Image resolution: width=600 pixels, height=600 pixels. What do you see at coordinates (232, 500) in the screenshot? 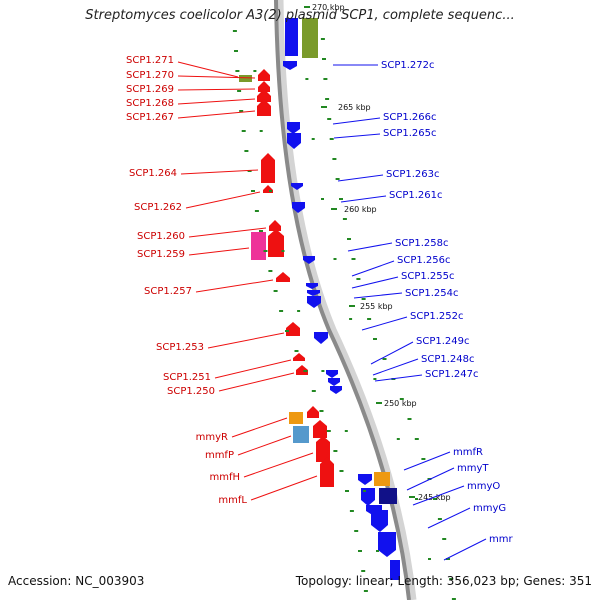
I see `gene-label-mmfL: mmfL` at bounding box center [232, 500].